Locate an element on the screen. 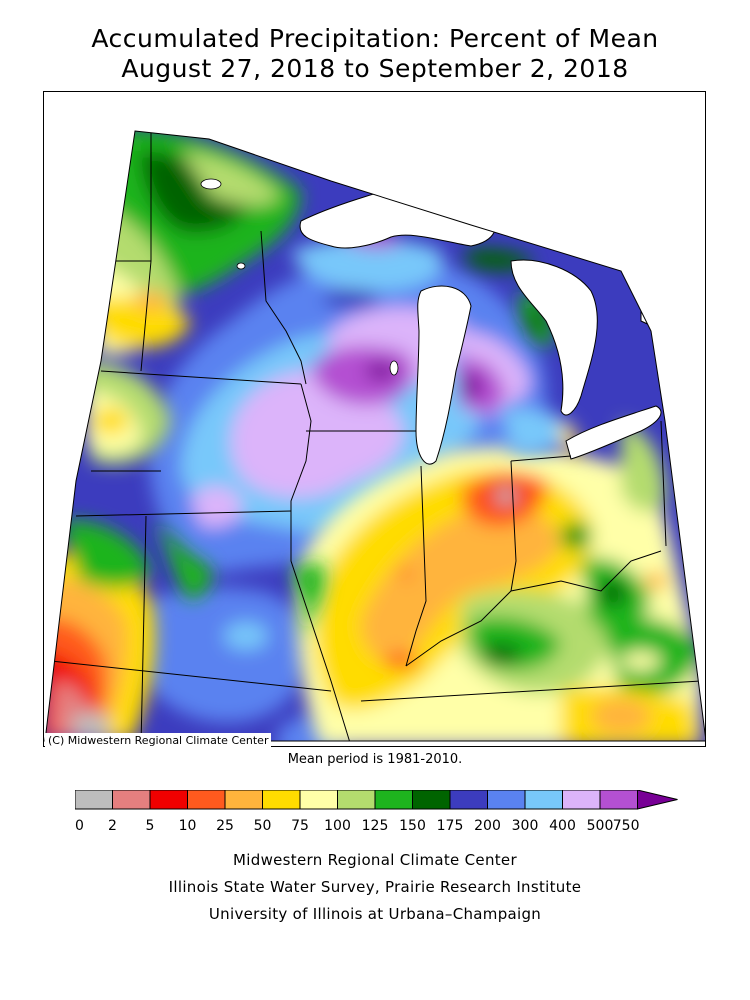 The width and height of the screenshot is (750, 1000). map-copyright: (C) Midwestern Regional Climate Center is located at coordinates (158, 740).